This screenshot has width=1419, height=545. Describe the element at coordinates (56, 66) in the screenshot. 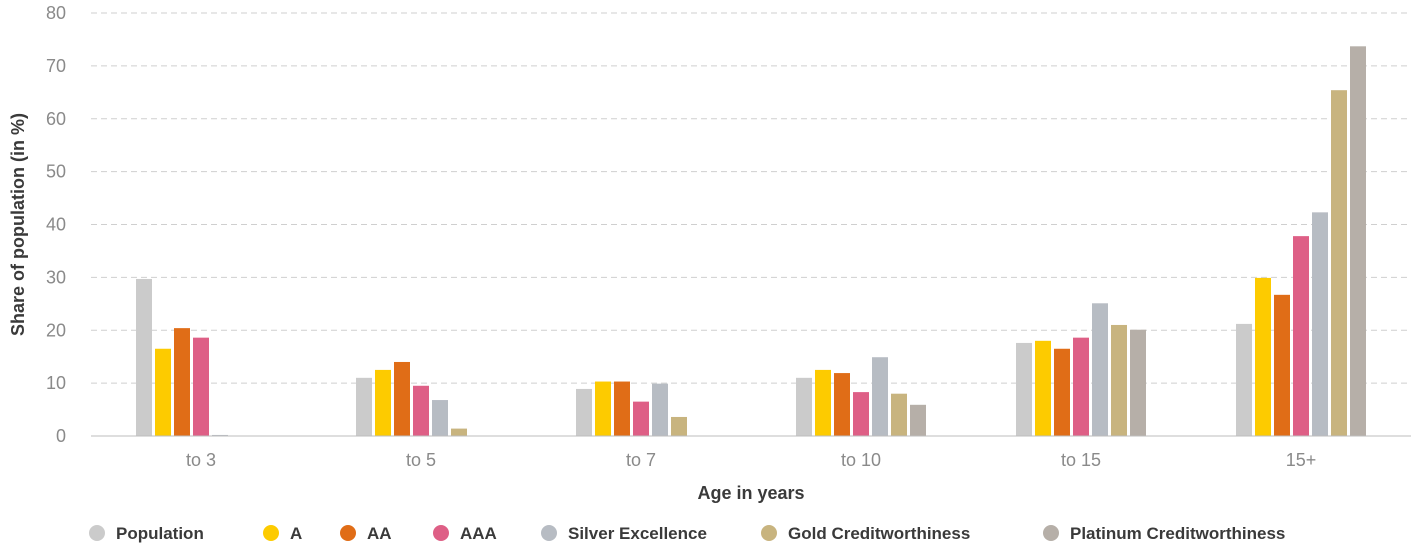

I see `y-tick-label: 70` at that location.